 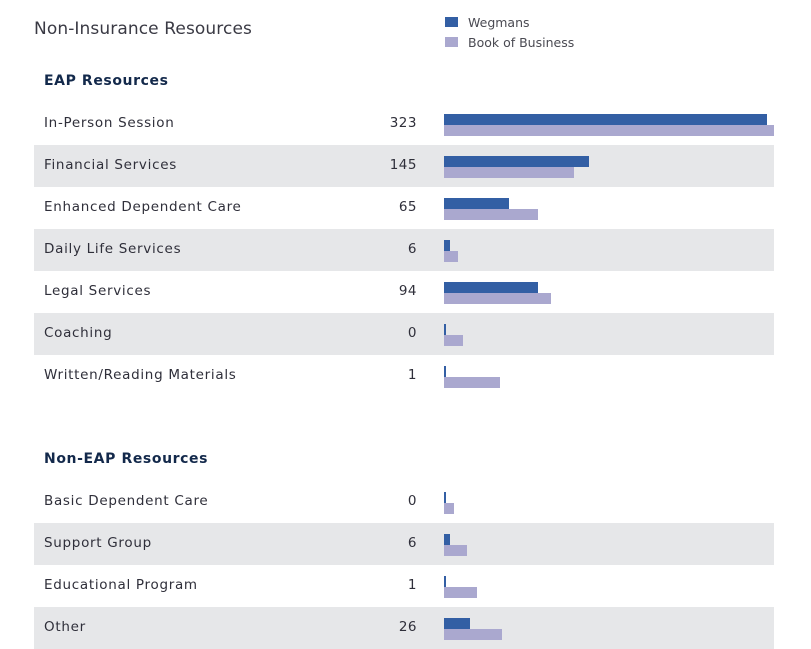 I want to click on category-label: Coaching, so click(x=78, y=333).